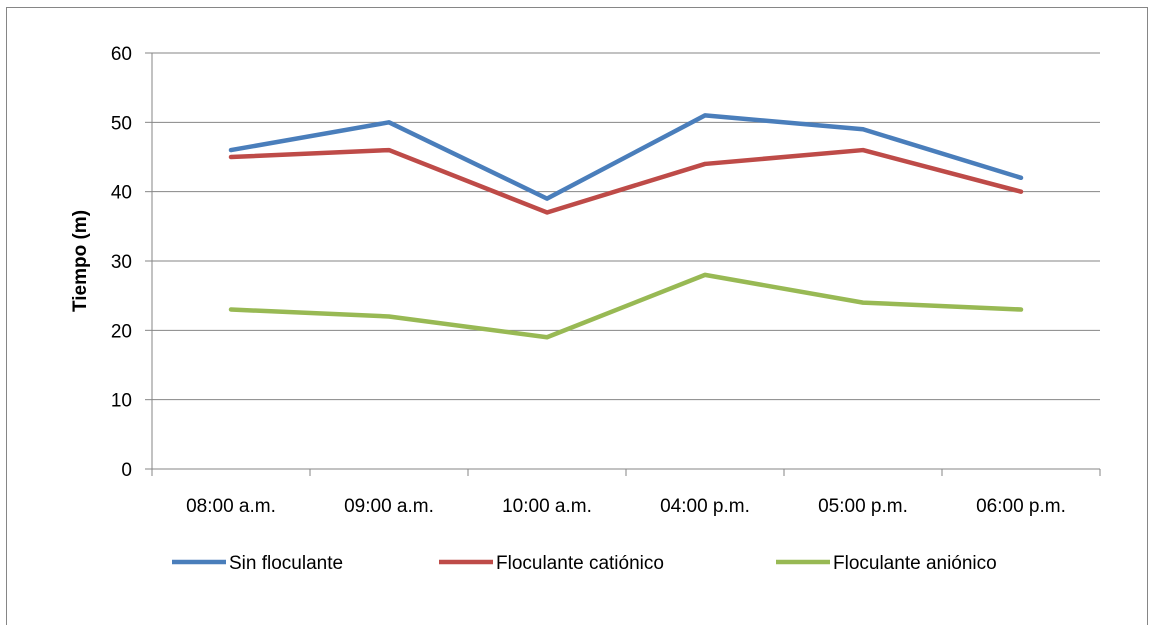 The width and height of the screenshot is (1155, 625). What do you see at coordinates (580, 563) in the screenshot?
I see `legend-label: Floculante catiónico` at bounding box center [580, 563].